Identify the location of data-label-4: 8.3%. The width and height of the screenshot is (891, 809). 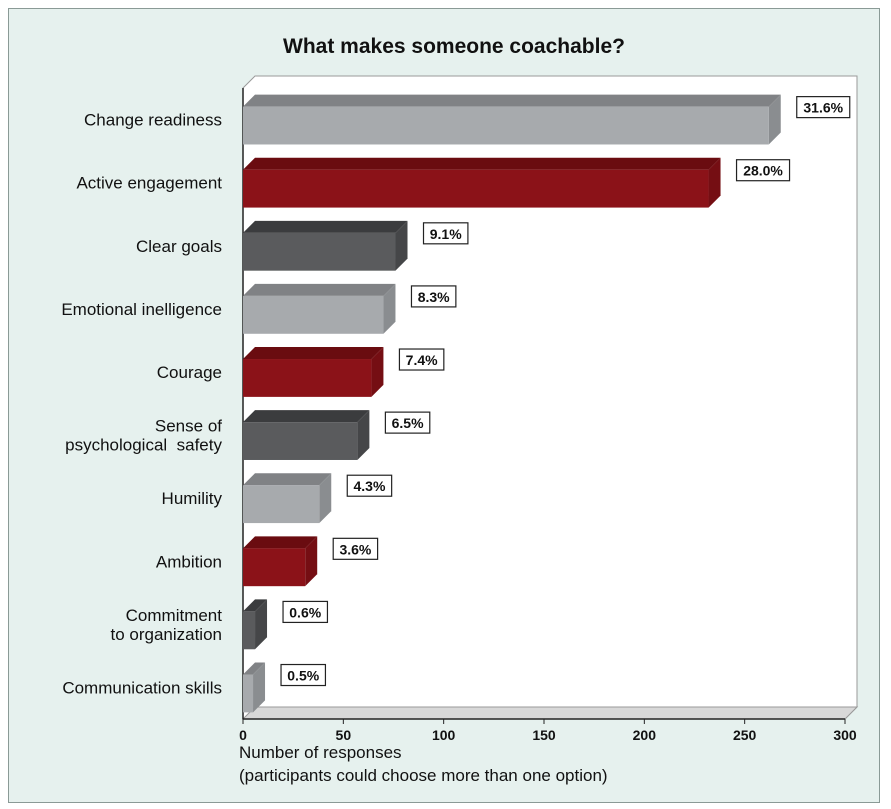
(433, 296).